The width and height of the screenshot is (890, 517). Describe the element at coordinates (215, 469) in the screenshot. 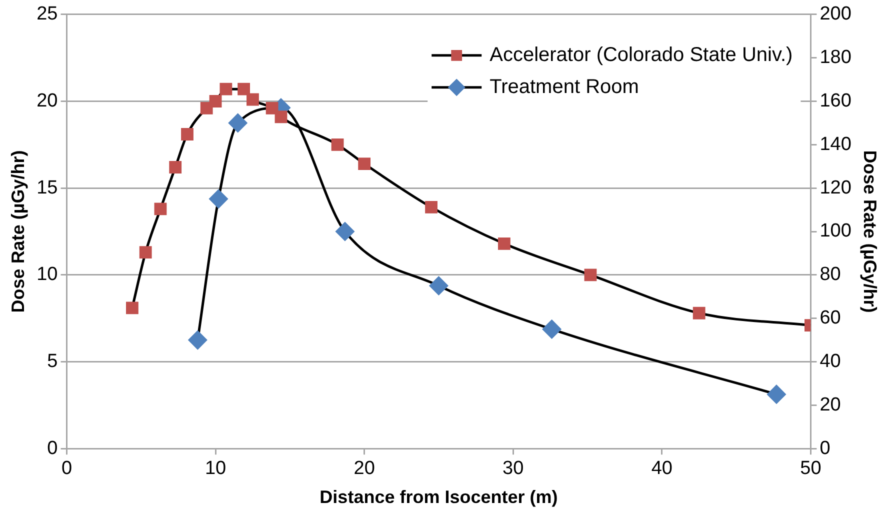

I see `x-tick-label: 10` at that location.